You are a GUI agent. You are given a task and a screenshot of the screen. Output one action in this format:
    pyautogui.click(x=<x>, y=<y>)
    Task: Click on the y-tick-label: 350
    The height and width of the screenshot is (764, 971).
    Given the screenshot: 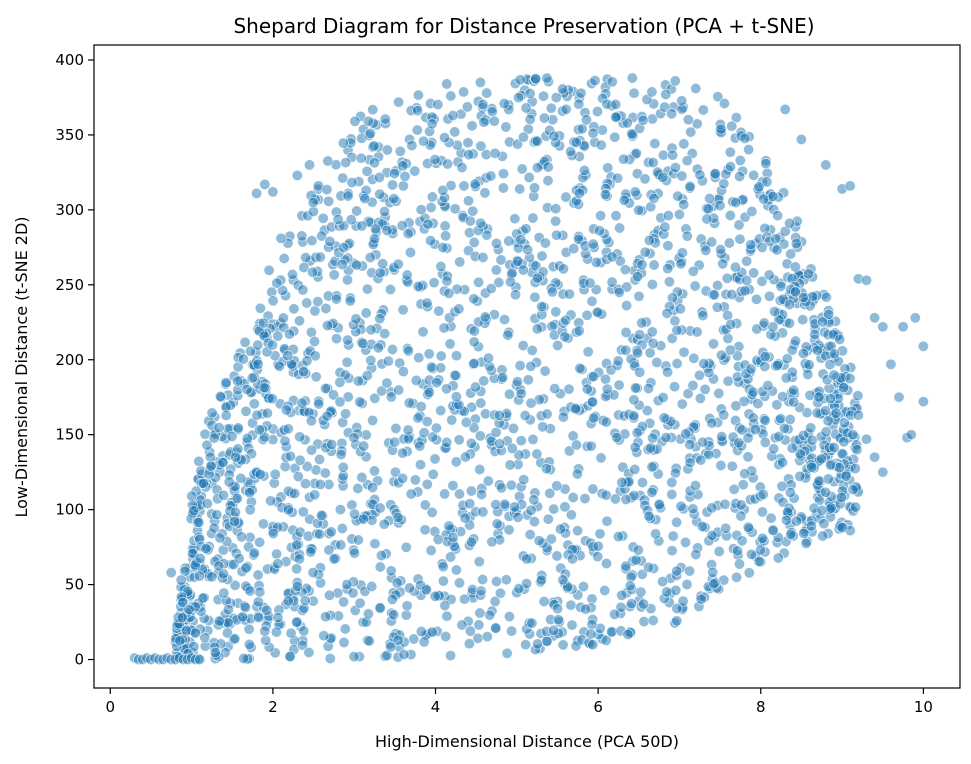 What is the action you would take?
    pyautogui.click(x=69, y=135)
    